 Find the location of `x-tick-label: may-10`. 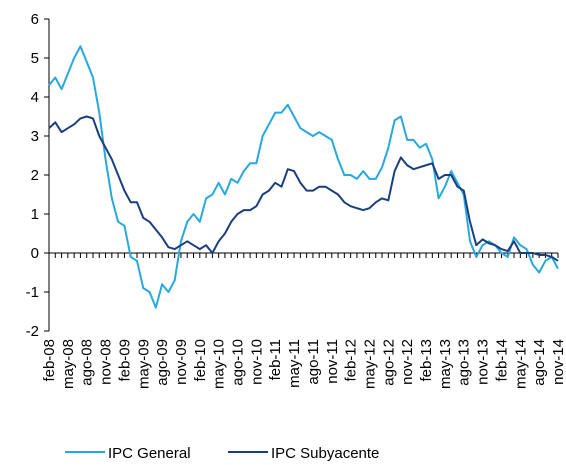

x-tick-label: may-10 is located at coordinates (219, 364).